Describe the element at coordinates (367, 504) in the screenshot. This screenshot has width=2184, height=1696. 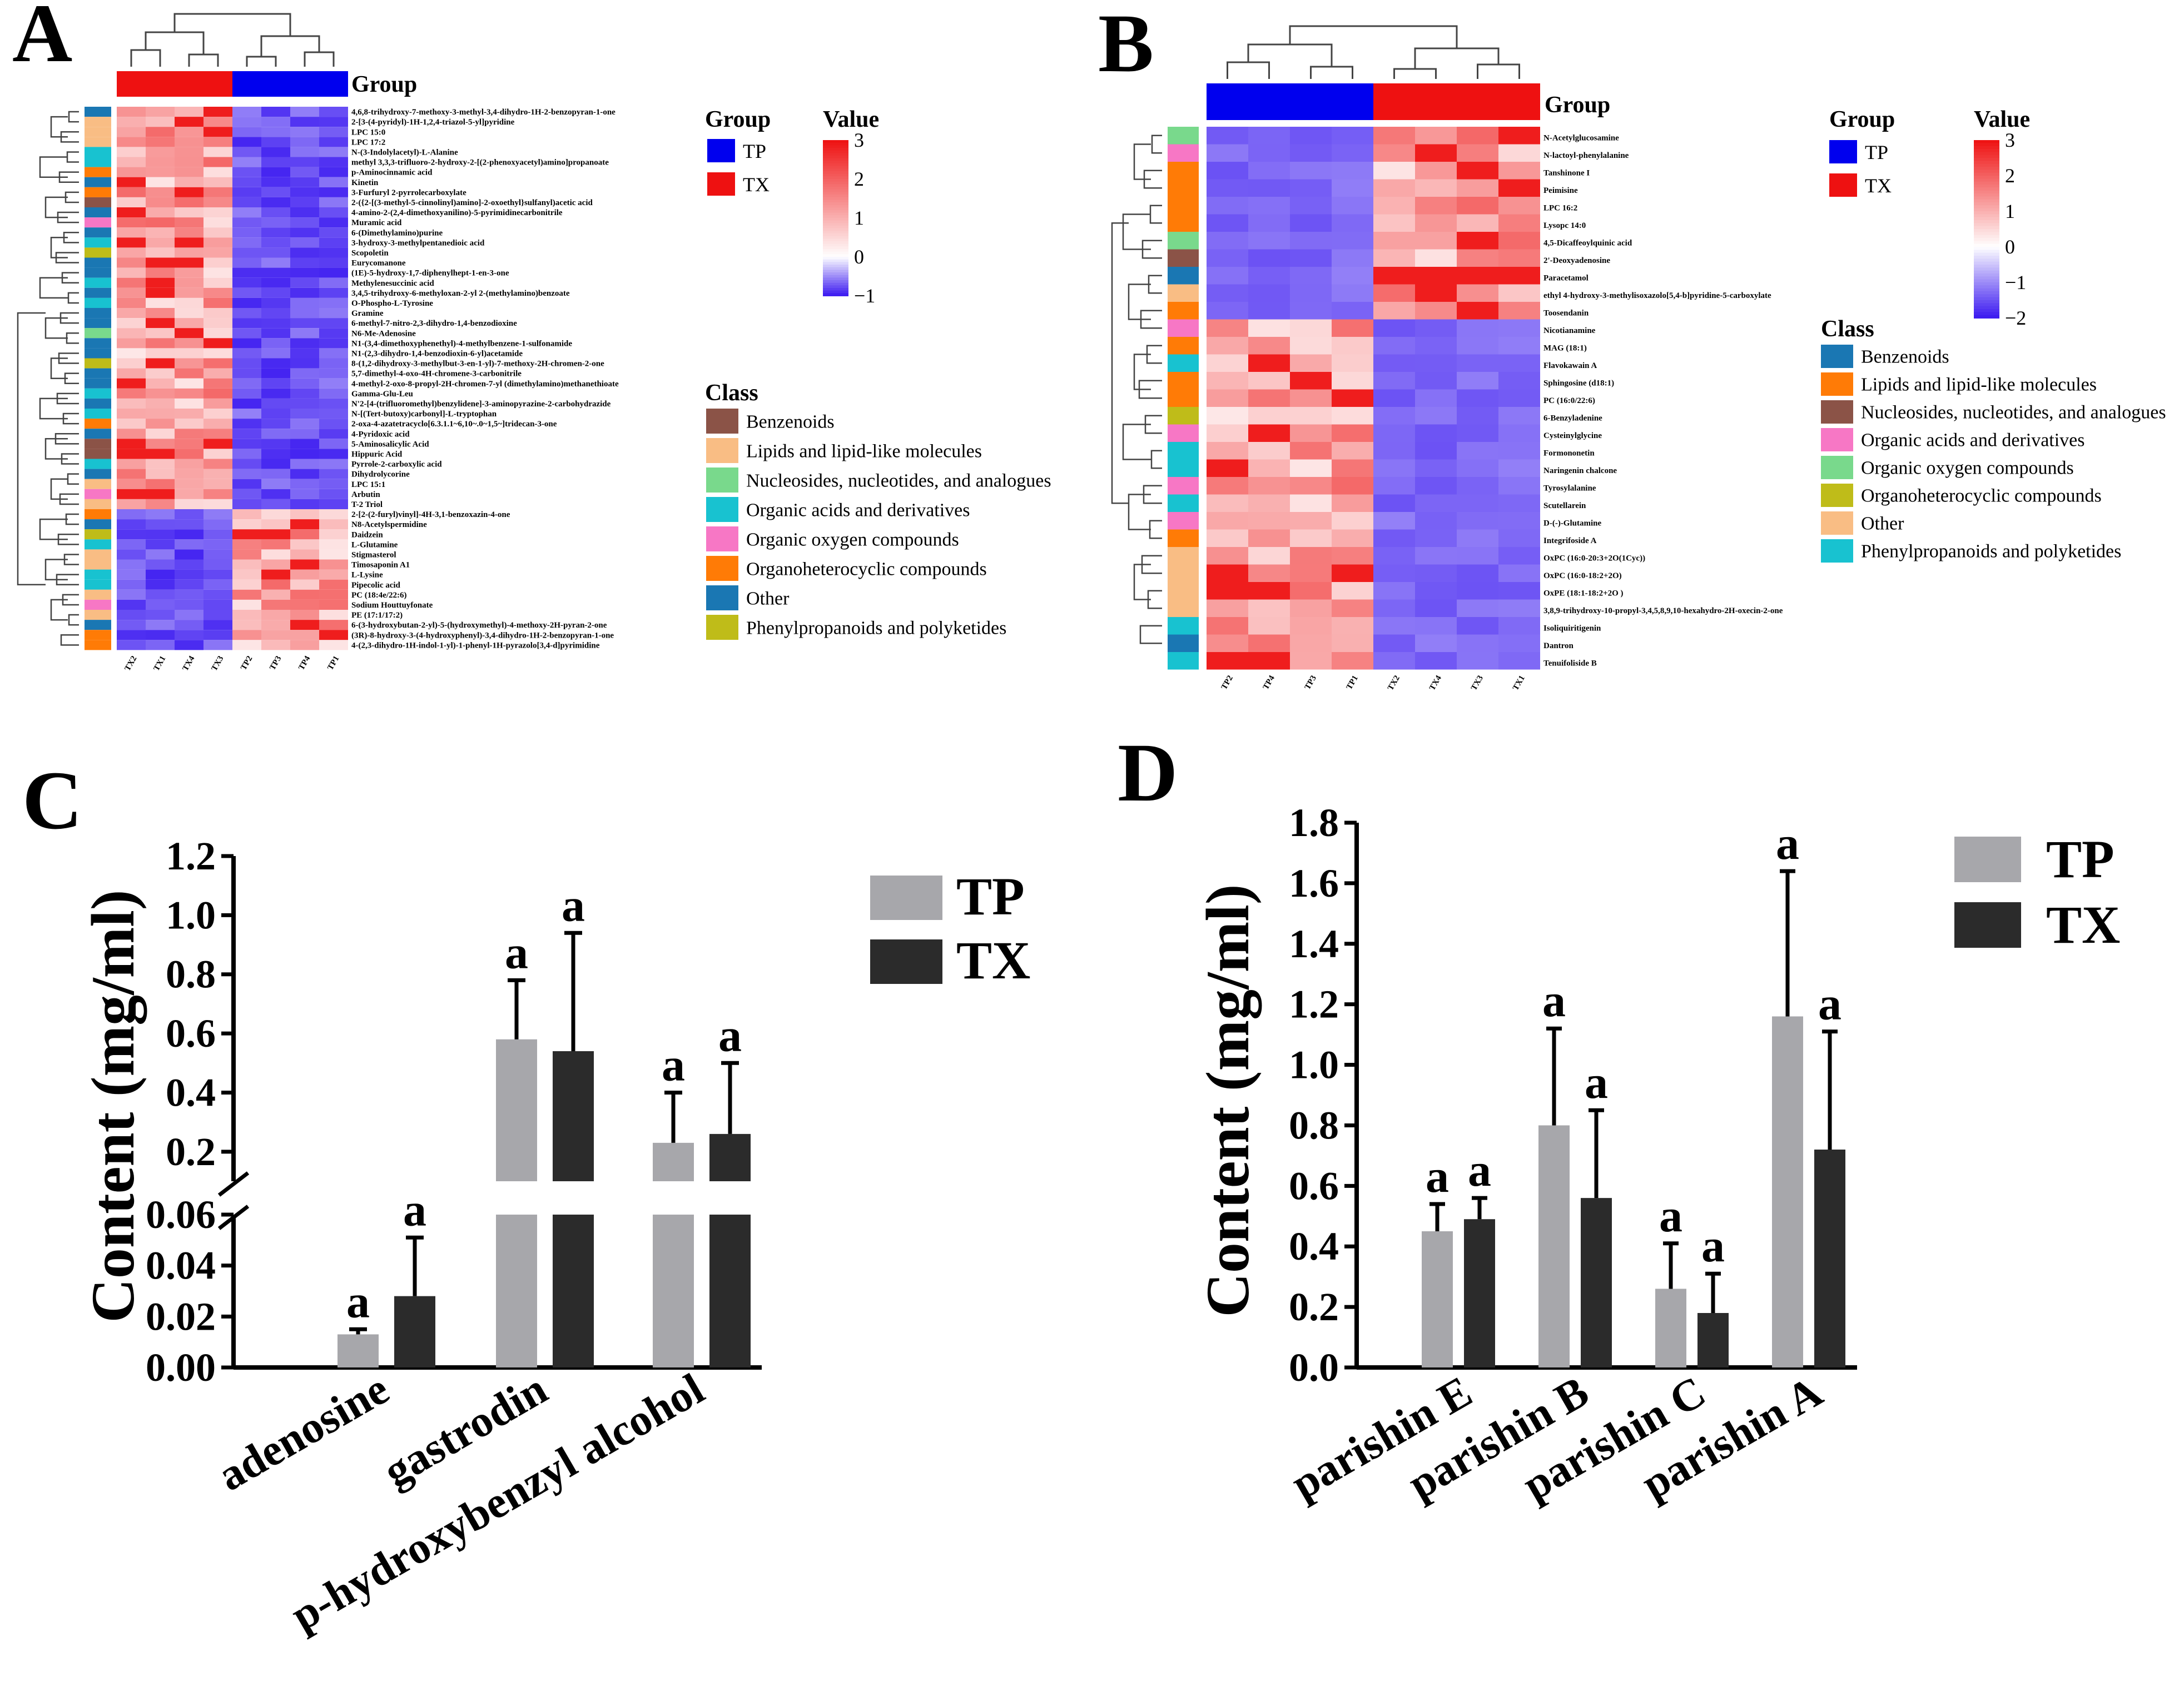
I see `heatmap-row-label: T-2 Triol` at that location.